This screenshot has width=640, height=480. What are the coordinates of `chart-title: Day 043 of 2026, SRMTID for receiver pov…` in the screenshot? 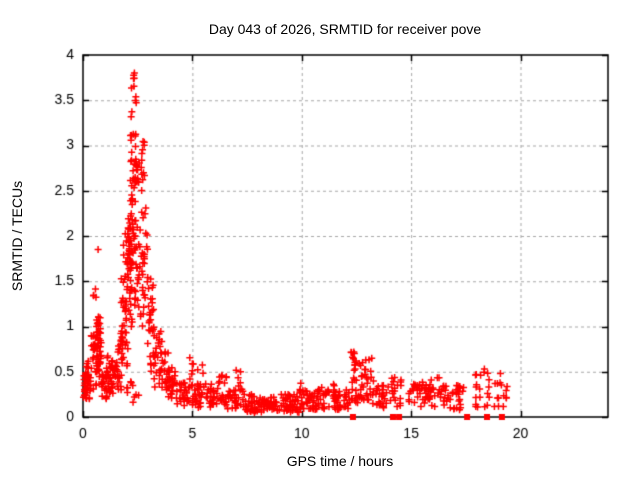 It's located at (345, 29).